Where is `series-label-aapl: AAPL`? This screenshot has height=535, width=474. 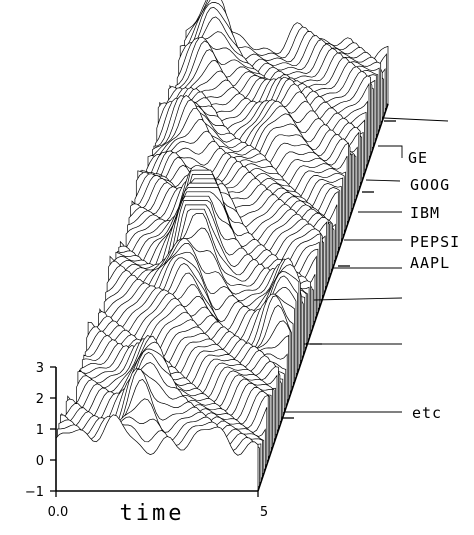
series-label-aapl: AAPL is located at coordinates (430, 263).